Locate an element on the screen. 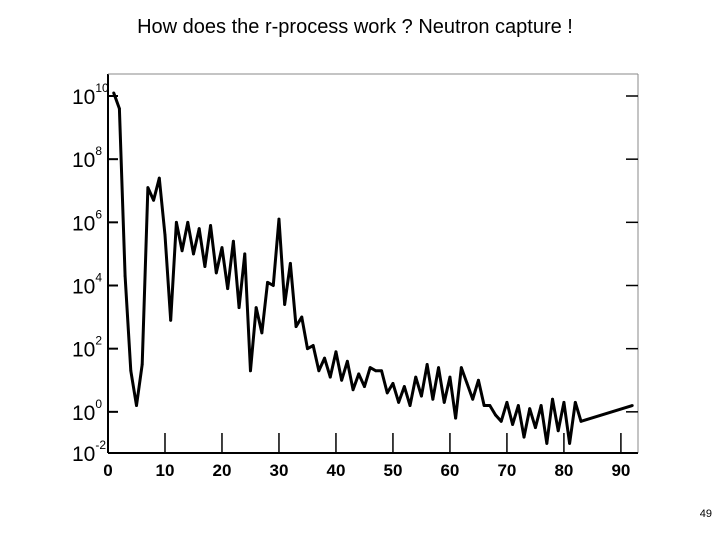 The width and height of the screenshot is (720, 540). y-tick-label: 10¹⁰ is located at coordinates (90, 95).